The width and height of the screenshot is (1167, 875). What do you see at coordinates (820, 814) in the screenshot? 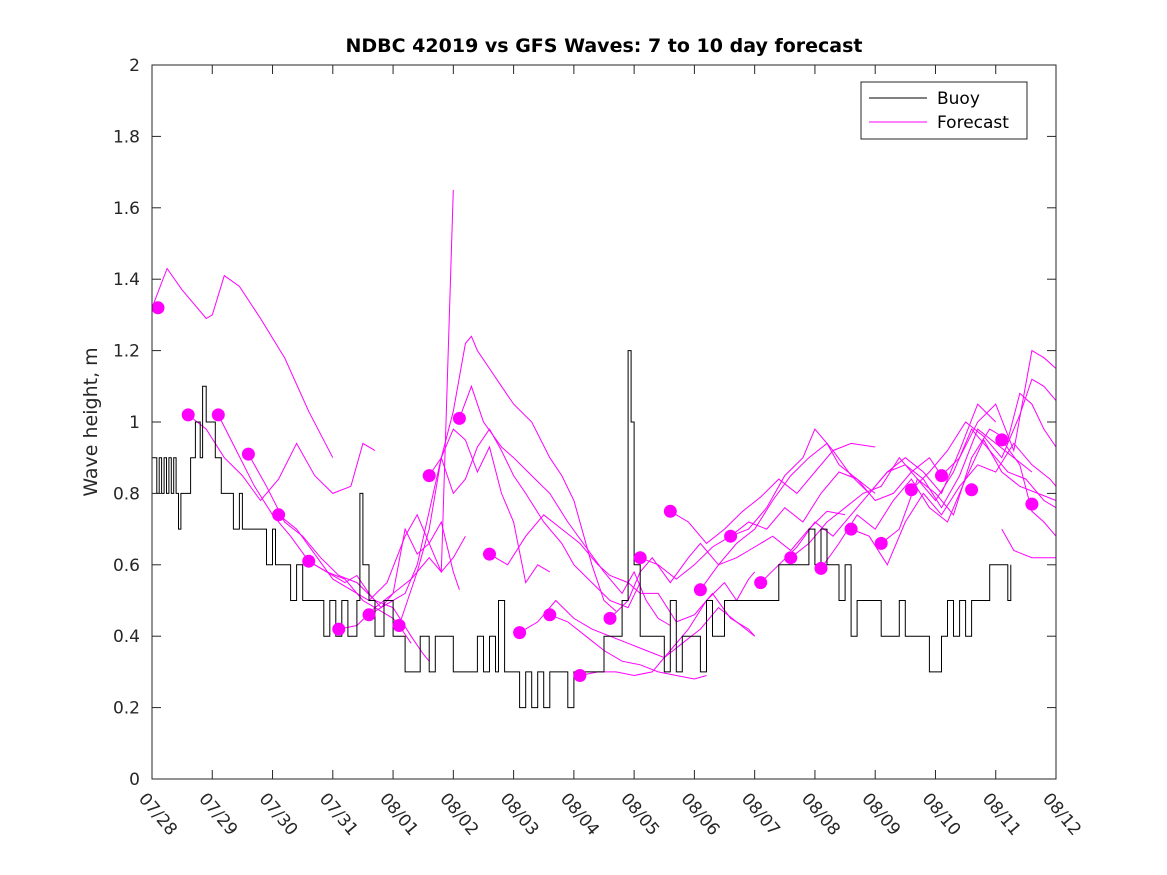
I see `x-tick-label-11: 08/08` at bounding box center [820, 814].